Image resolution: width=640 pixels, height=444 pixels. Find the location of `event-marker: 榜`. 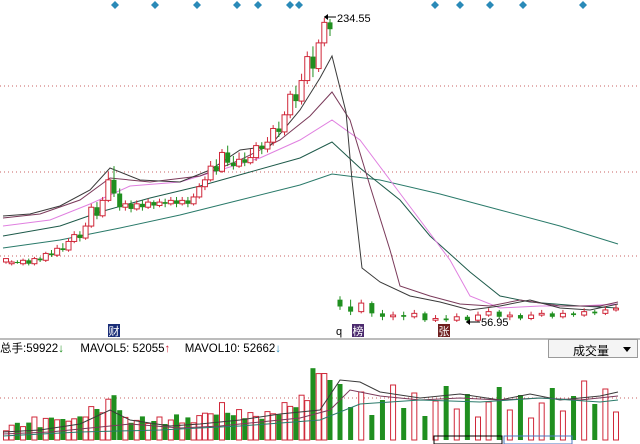

event-marker: 榜 is located at coordinates (358, 331).